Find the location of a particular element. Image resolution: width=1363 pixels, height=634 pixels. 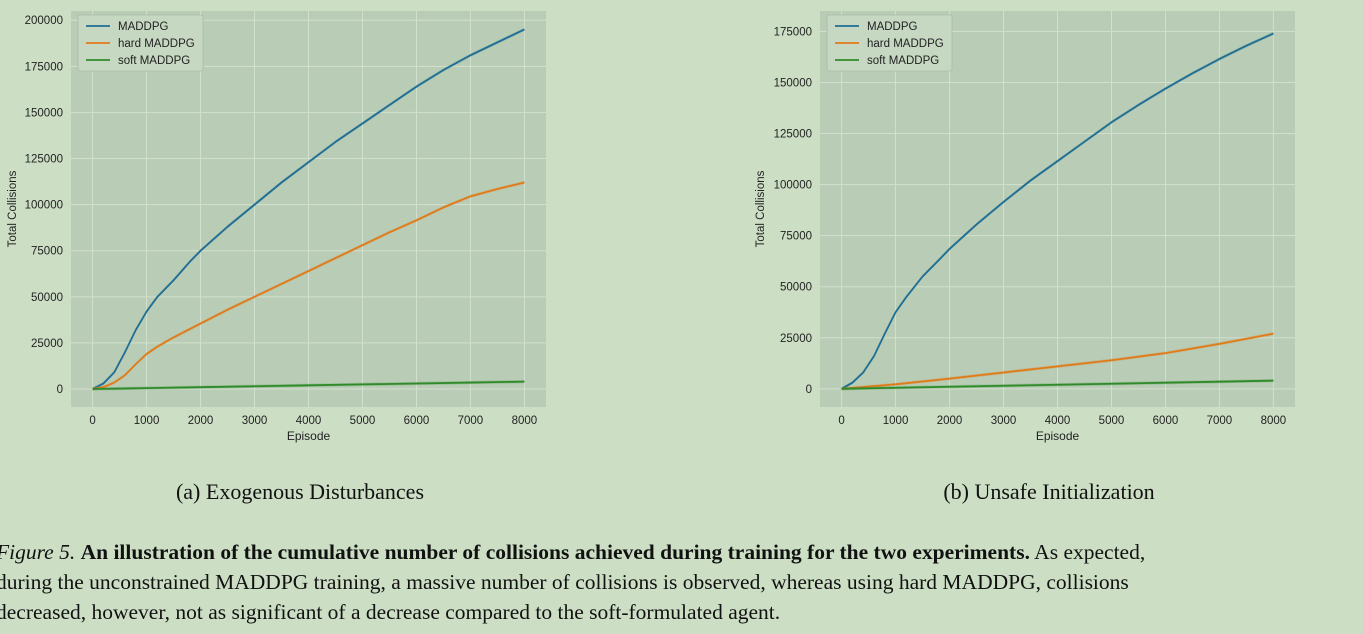

subcaption-a: (a) Exogenous Disturbances is located at coordinates (300, 491).